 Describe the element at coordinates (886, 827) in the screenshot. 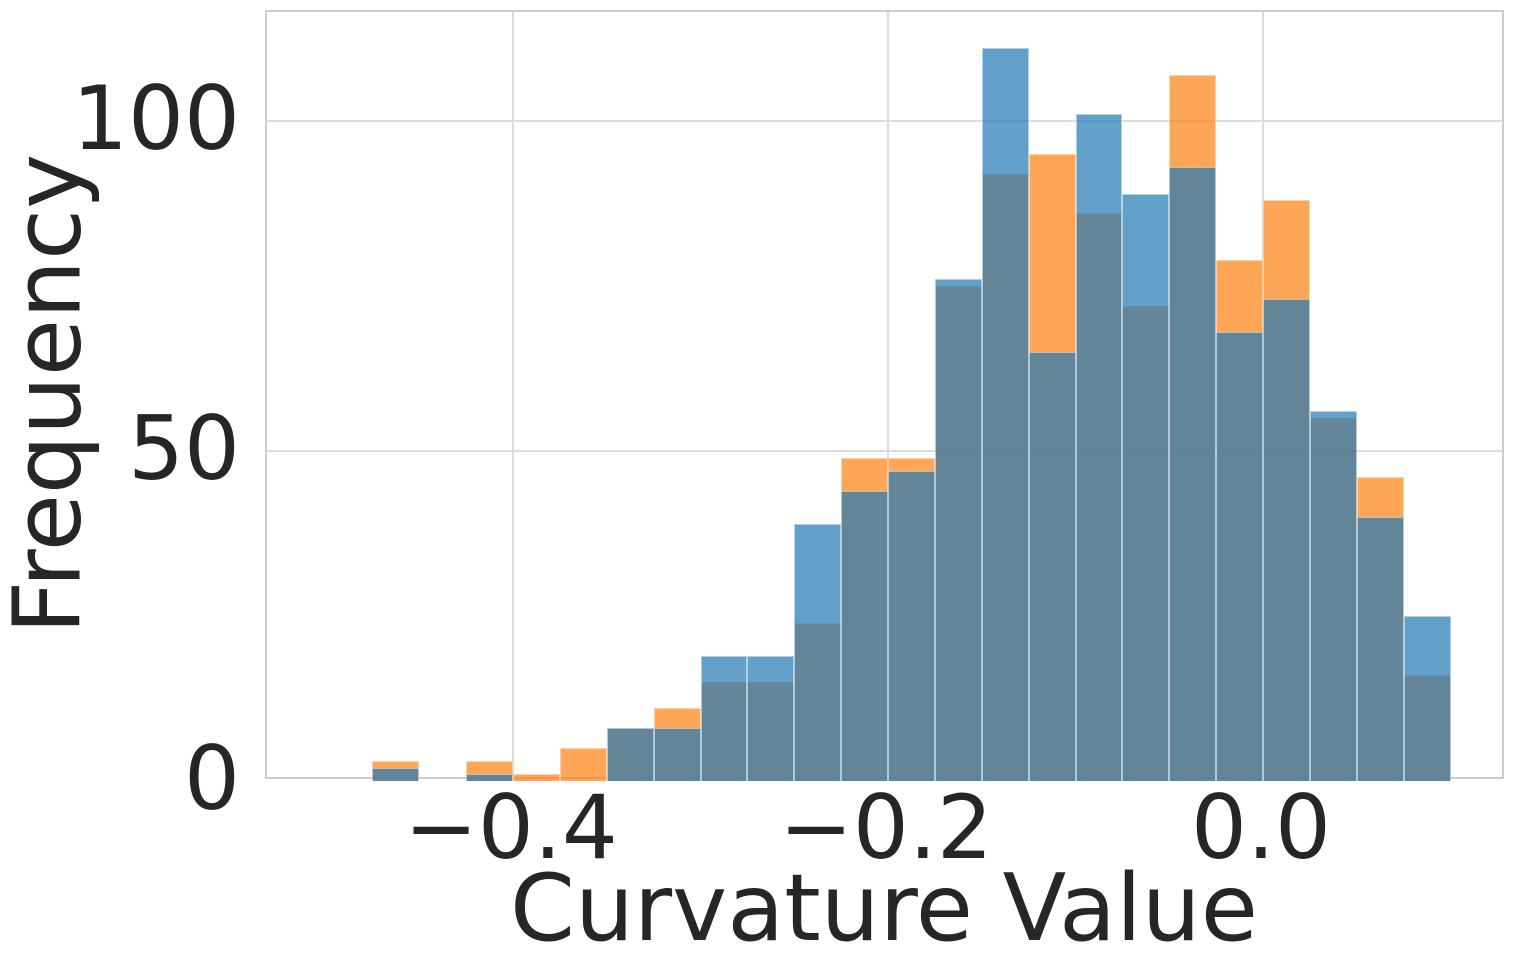

I see `x-tick-label: −0.2` at that location.